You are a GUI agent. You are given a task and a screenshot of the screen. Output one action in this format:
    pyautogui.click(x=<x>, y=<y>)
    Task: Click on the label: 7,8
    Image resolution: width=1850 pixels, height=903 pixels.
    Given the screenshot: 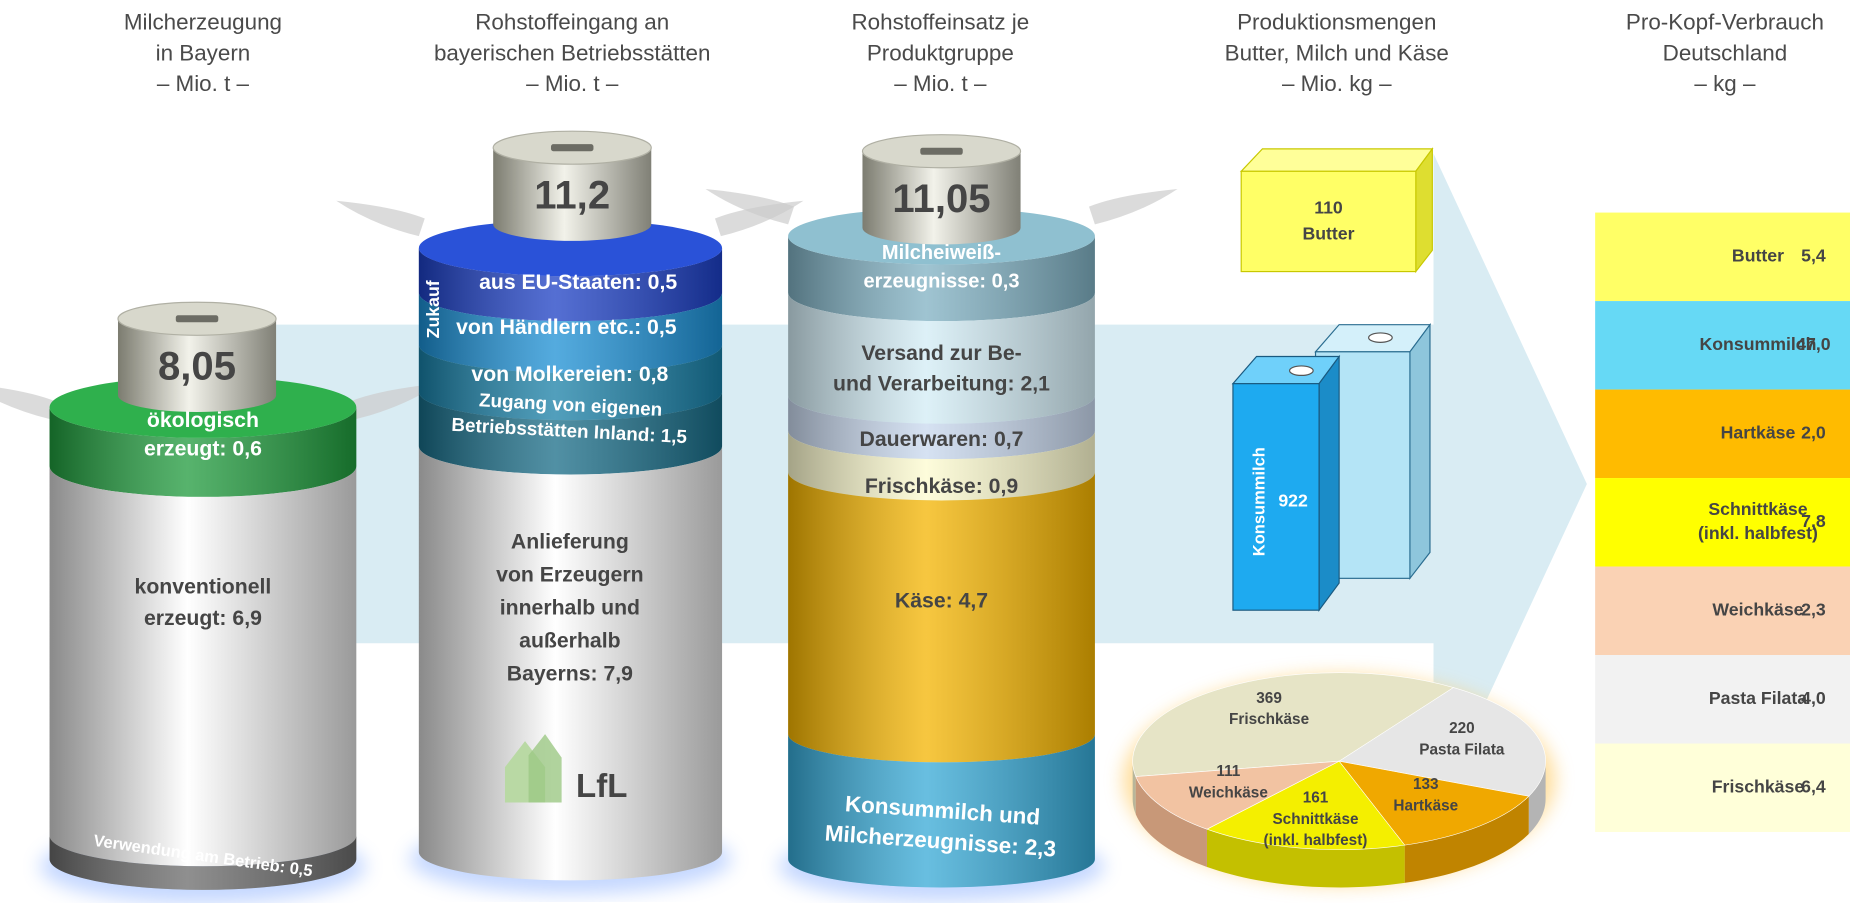 What is the action you would take?
    pyautogui.click(x=1813, y=521)
    